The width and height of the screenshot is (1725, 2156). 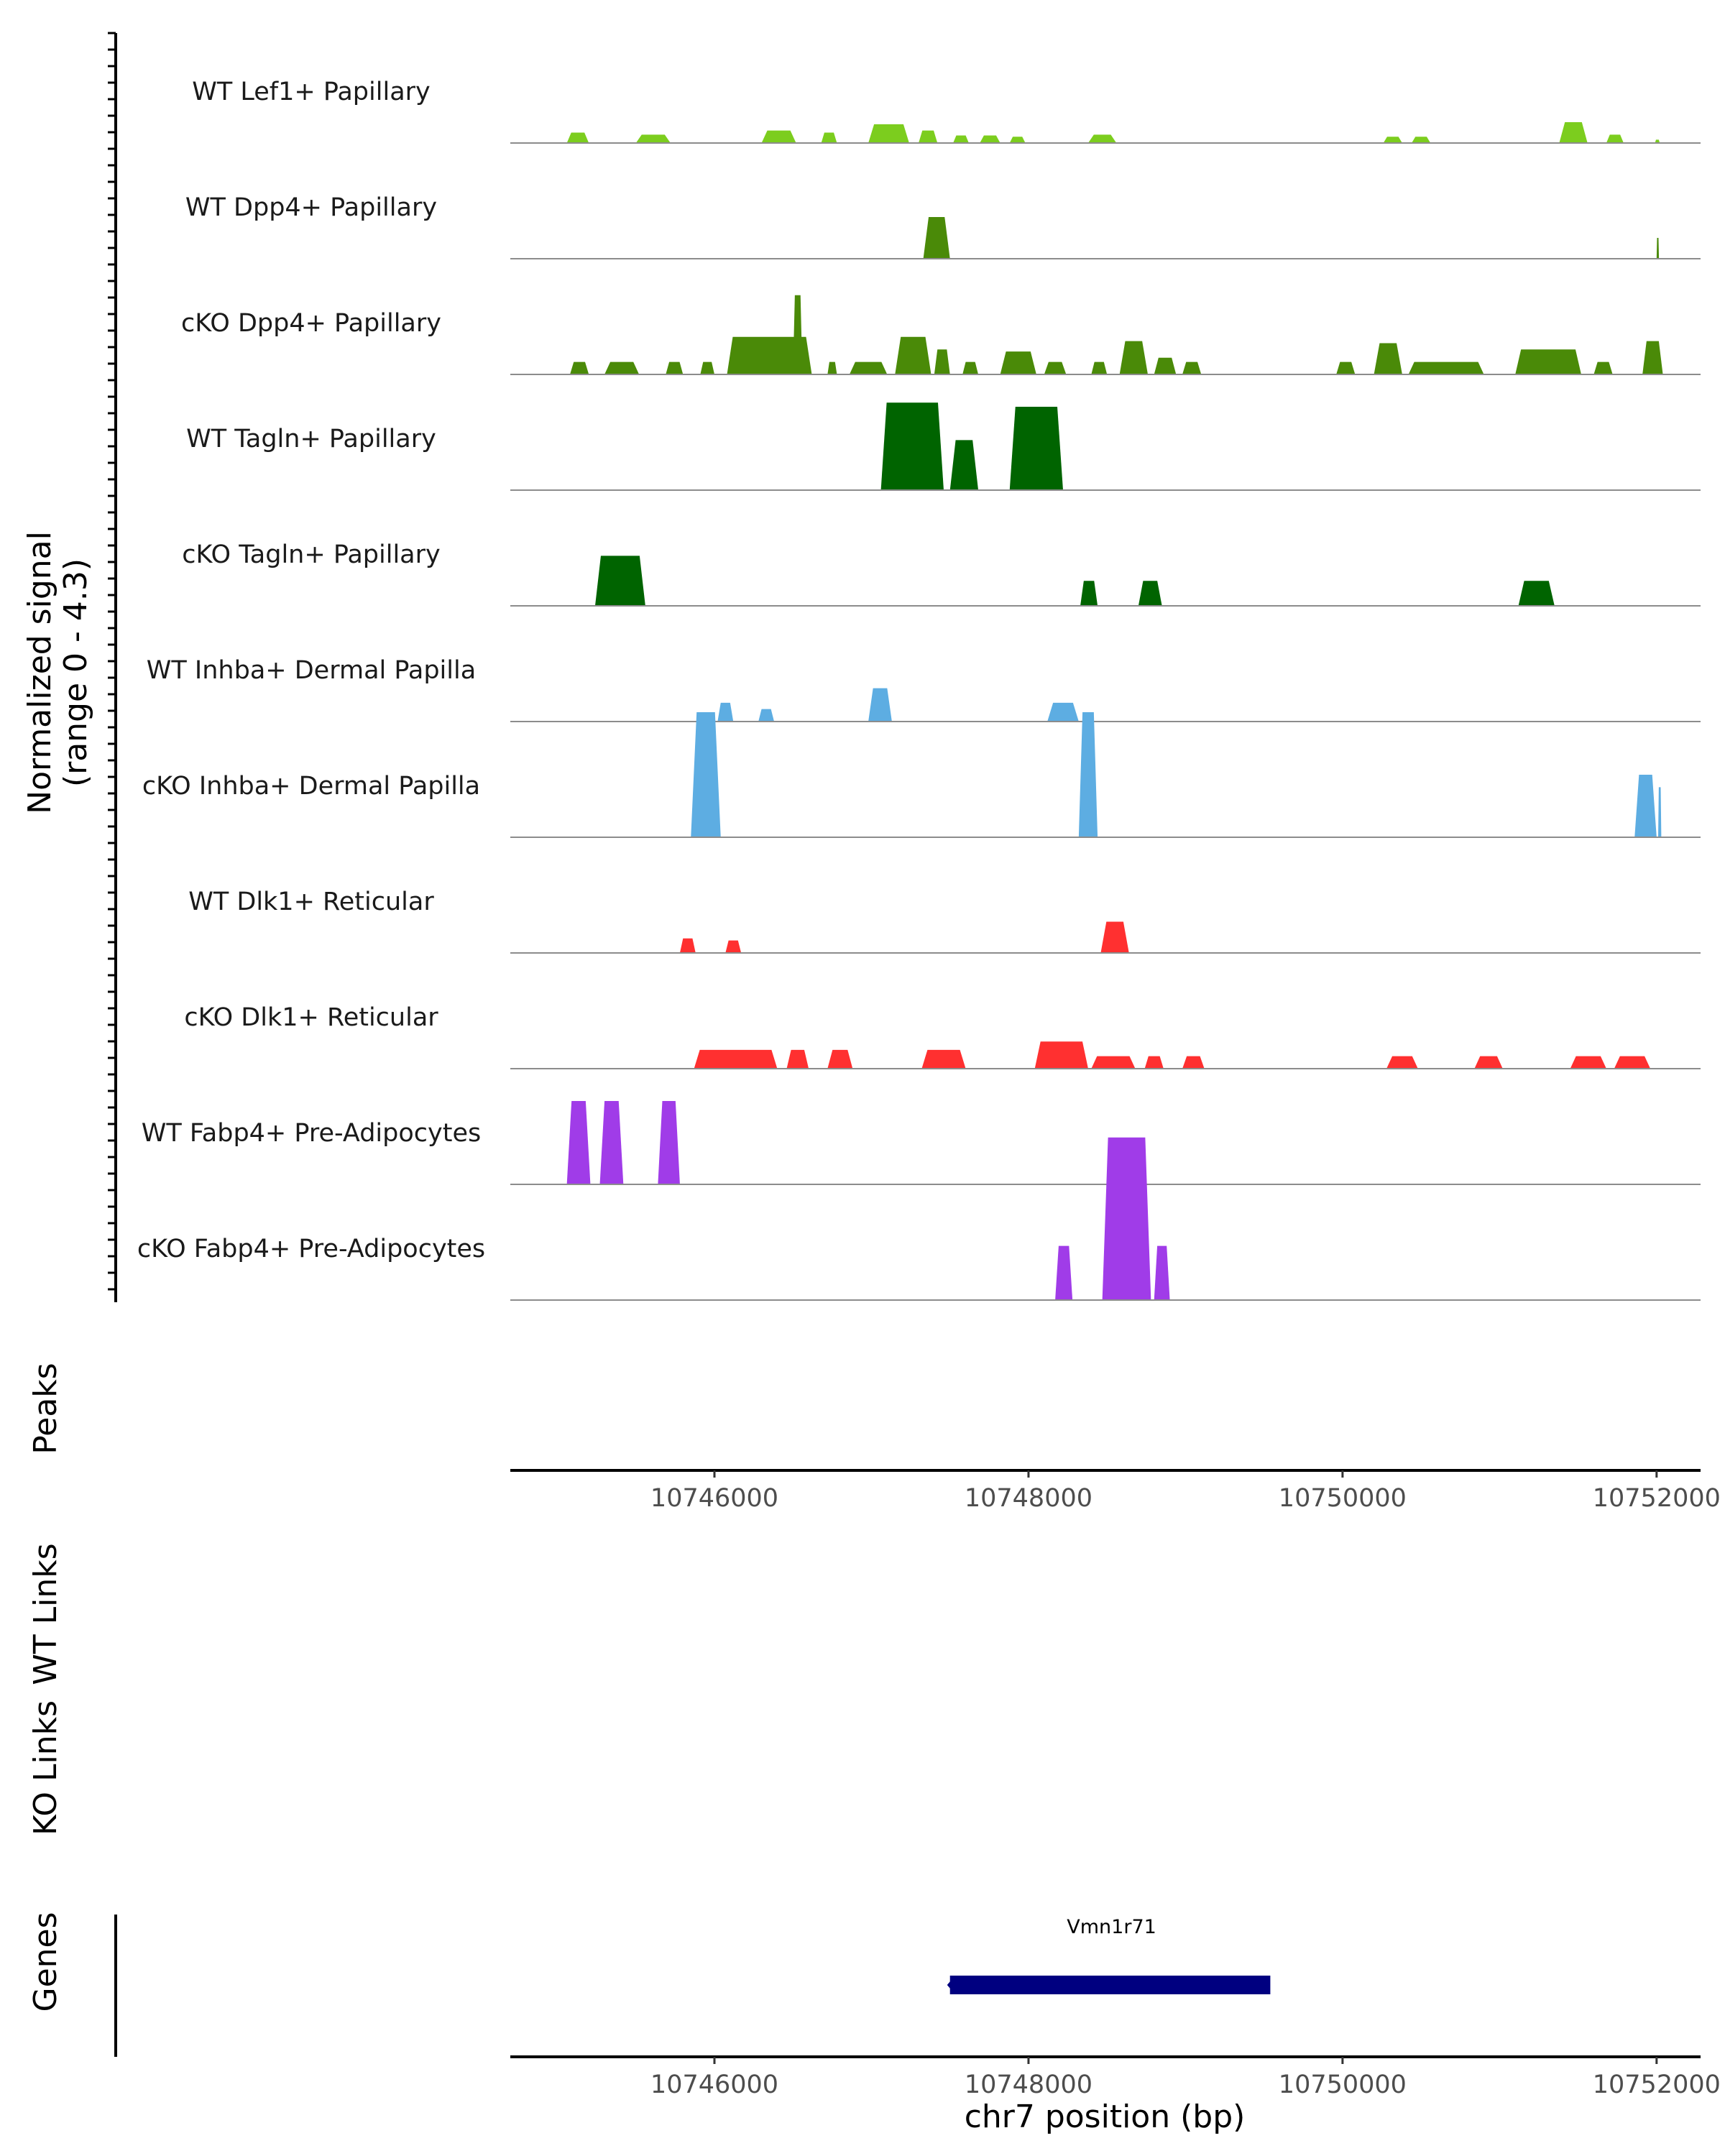 I want to click on track-label: cKO Tagln+ Papillary, so click(x=311, y=555).